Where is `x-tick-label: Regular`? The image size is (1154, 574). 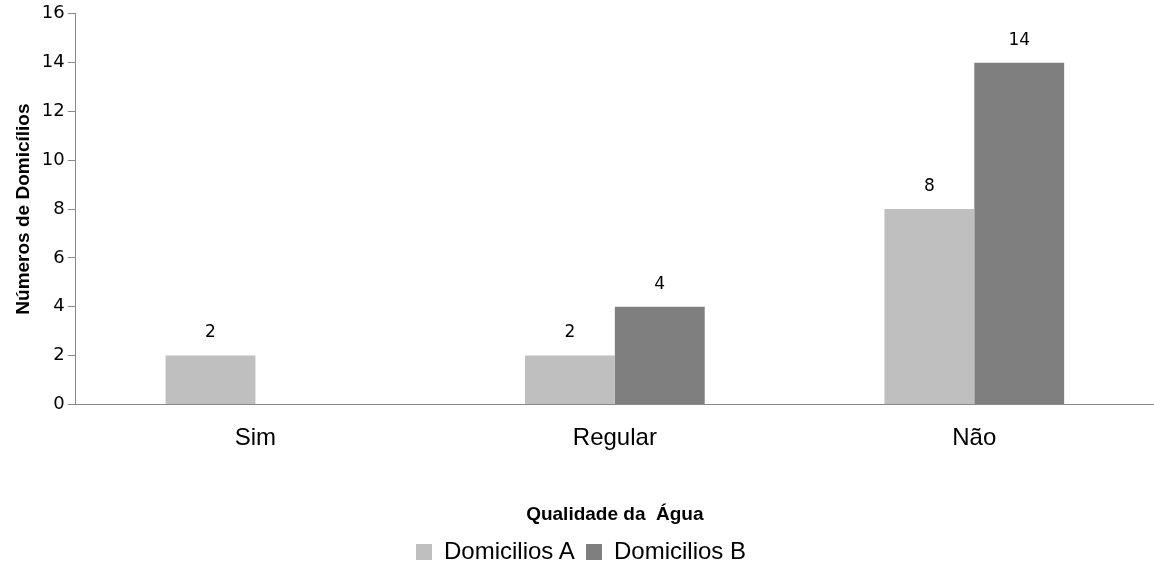
x-tick-label: Regular is located at coordinates (614, 437).